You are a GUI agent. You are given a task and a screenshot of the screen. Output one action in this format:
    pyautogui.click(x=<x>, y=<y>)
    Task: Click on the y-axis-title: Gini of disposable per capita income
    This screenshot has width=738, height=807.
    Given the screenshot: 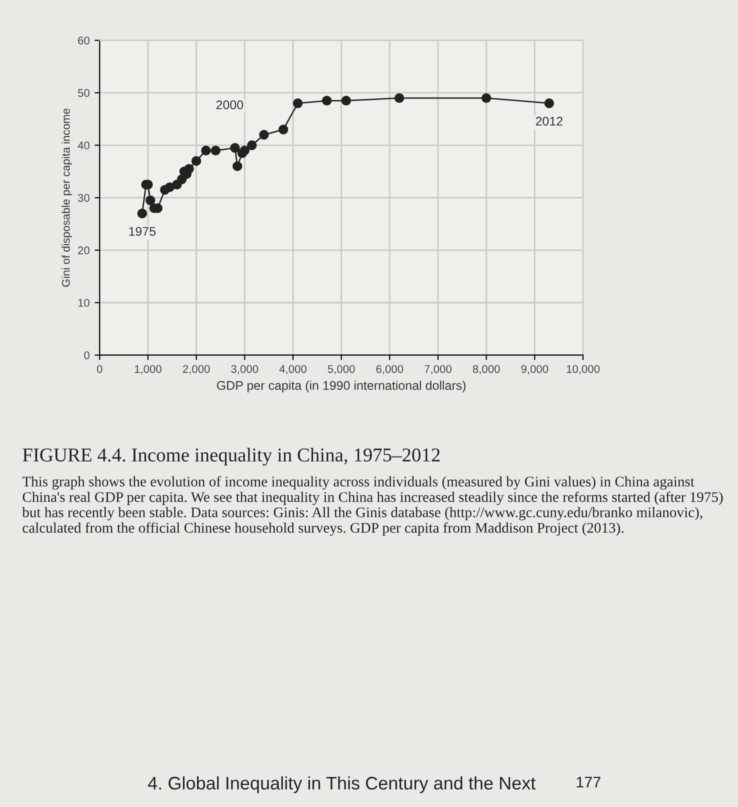 What is the action you would take?
    pyautogui.click(x=67, y=197)
    